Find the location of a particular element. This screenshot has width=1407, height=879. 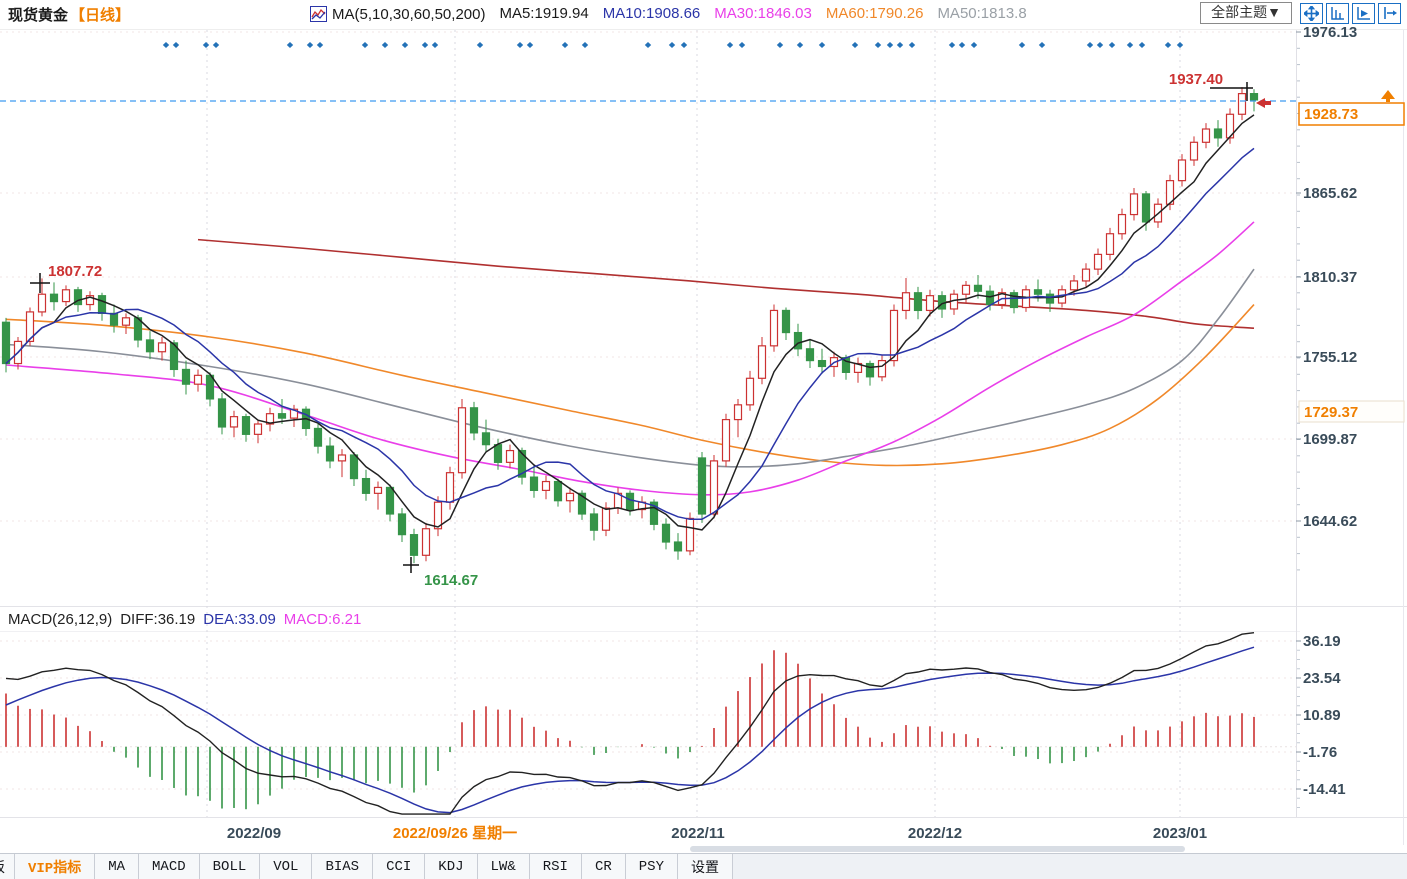

svg-text: 1865.62 is located at coordinates (1330, 193).